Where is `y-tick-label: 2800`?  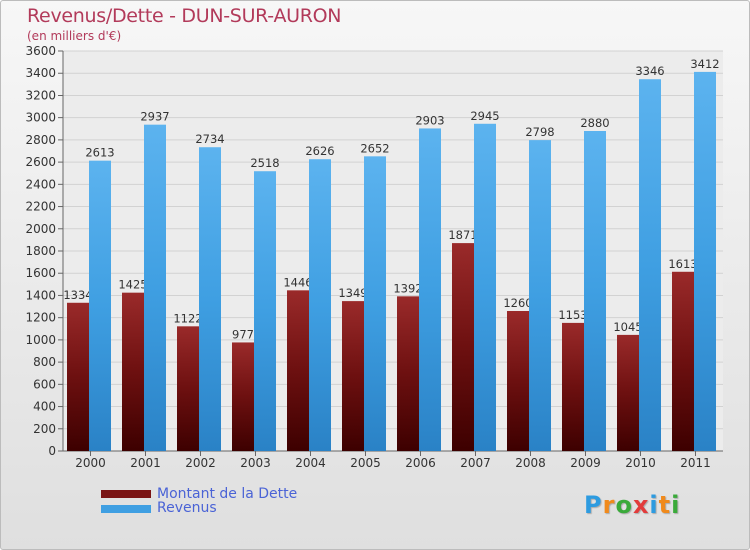
y-tick-label: 2800 is located at coordinates (40, 140).